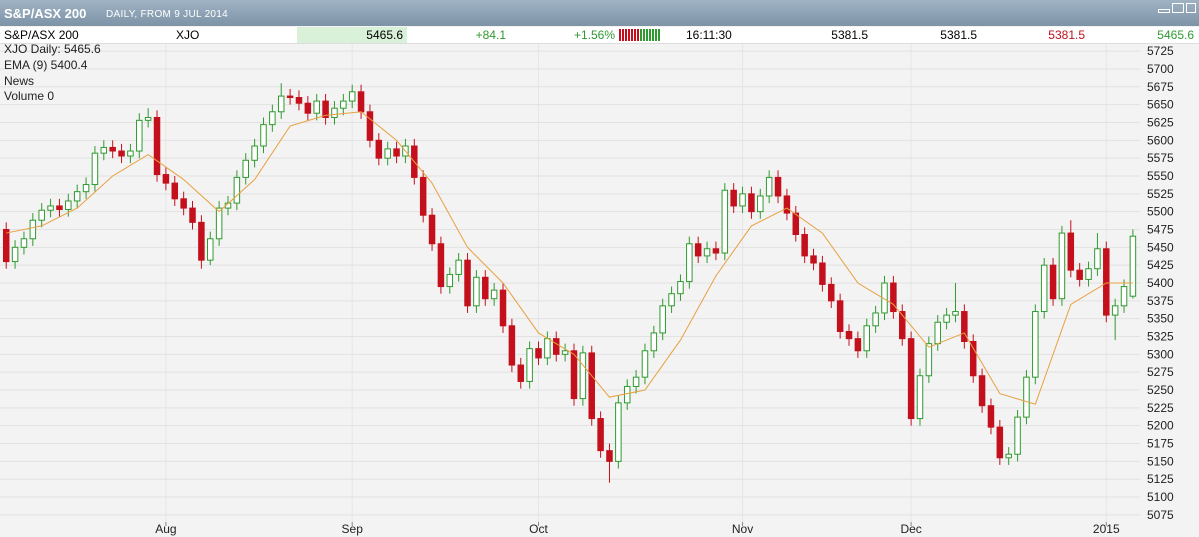  Describe the element at coordinates (29, 96) in the screenshot. I see `legend-volume: Volume 0` at that location.